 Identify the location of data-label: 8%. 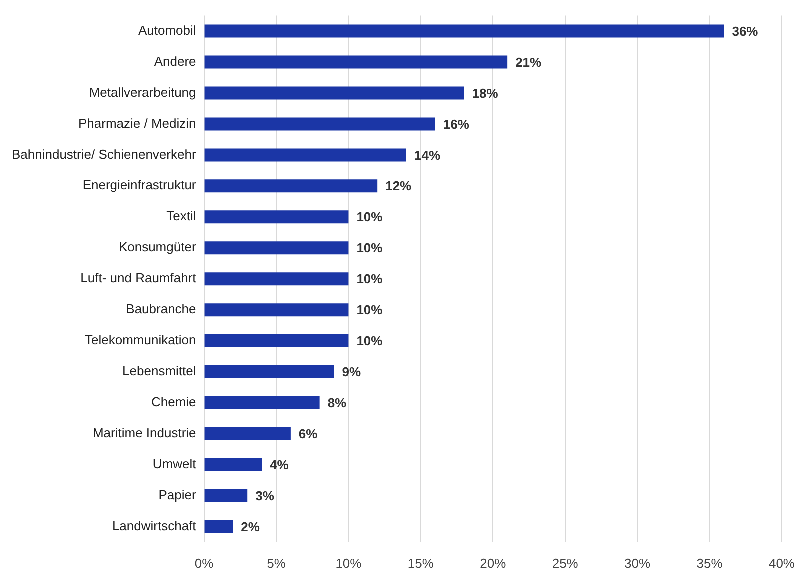
(338, 403).